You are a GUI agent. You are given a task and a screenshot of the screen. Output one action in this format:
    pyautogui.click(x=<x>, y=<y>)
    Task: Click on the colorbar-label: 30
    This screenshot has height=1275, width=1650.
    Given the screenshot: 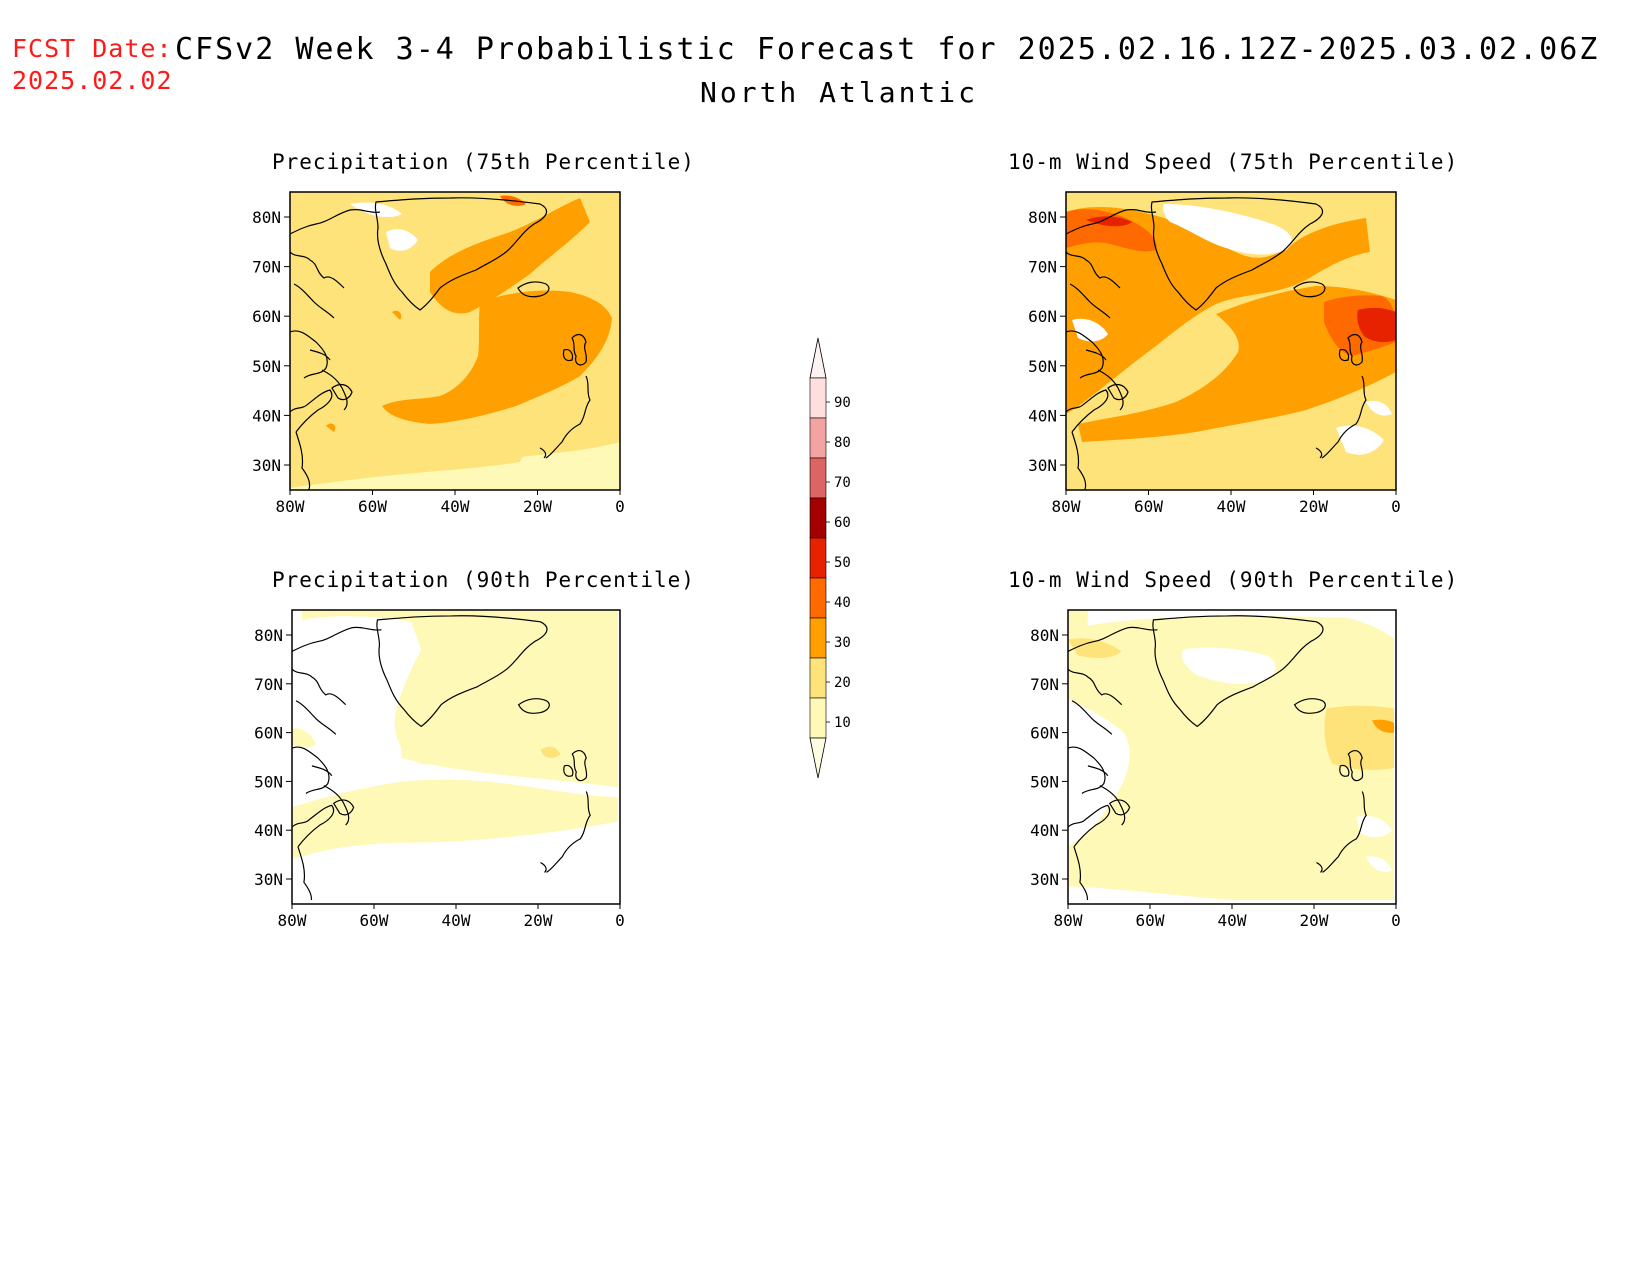 What is the action you would take?
    pyautogui.click(x=842, y=643)
    